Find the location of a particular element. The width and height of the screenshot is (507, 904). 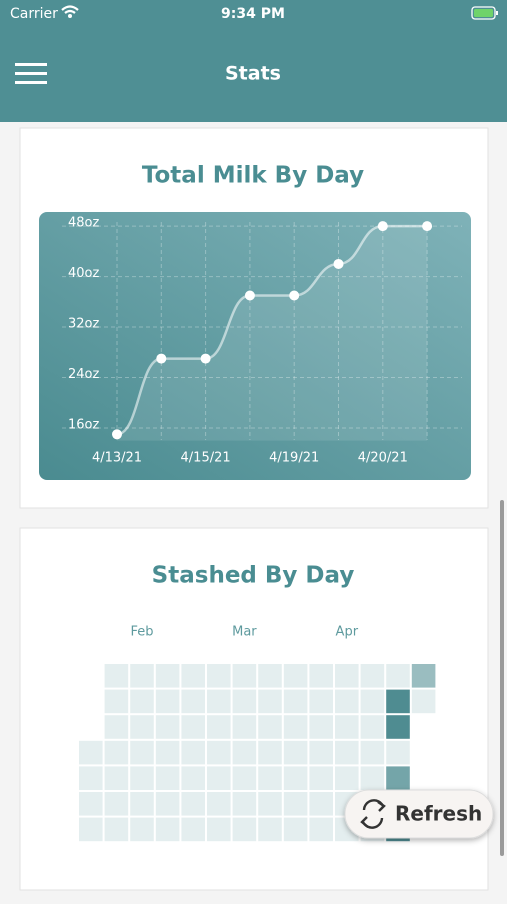

battery-tip is located at coordinates (497, 13).